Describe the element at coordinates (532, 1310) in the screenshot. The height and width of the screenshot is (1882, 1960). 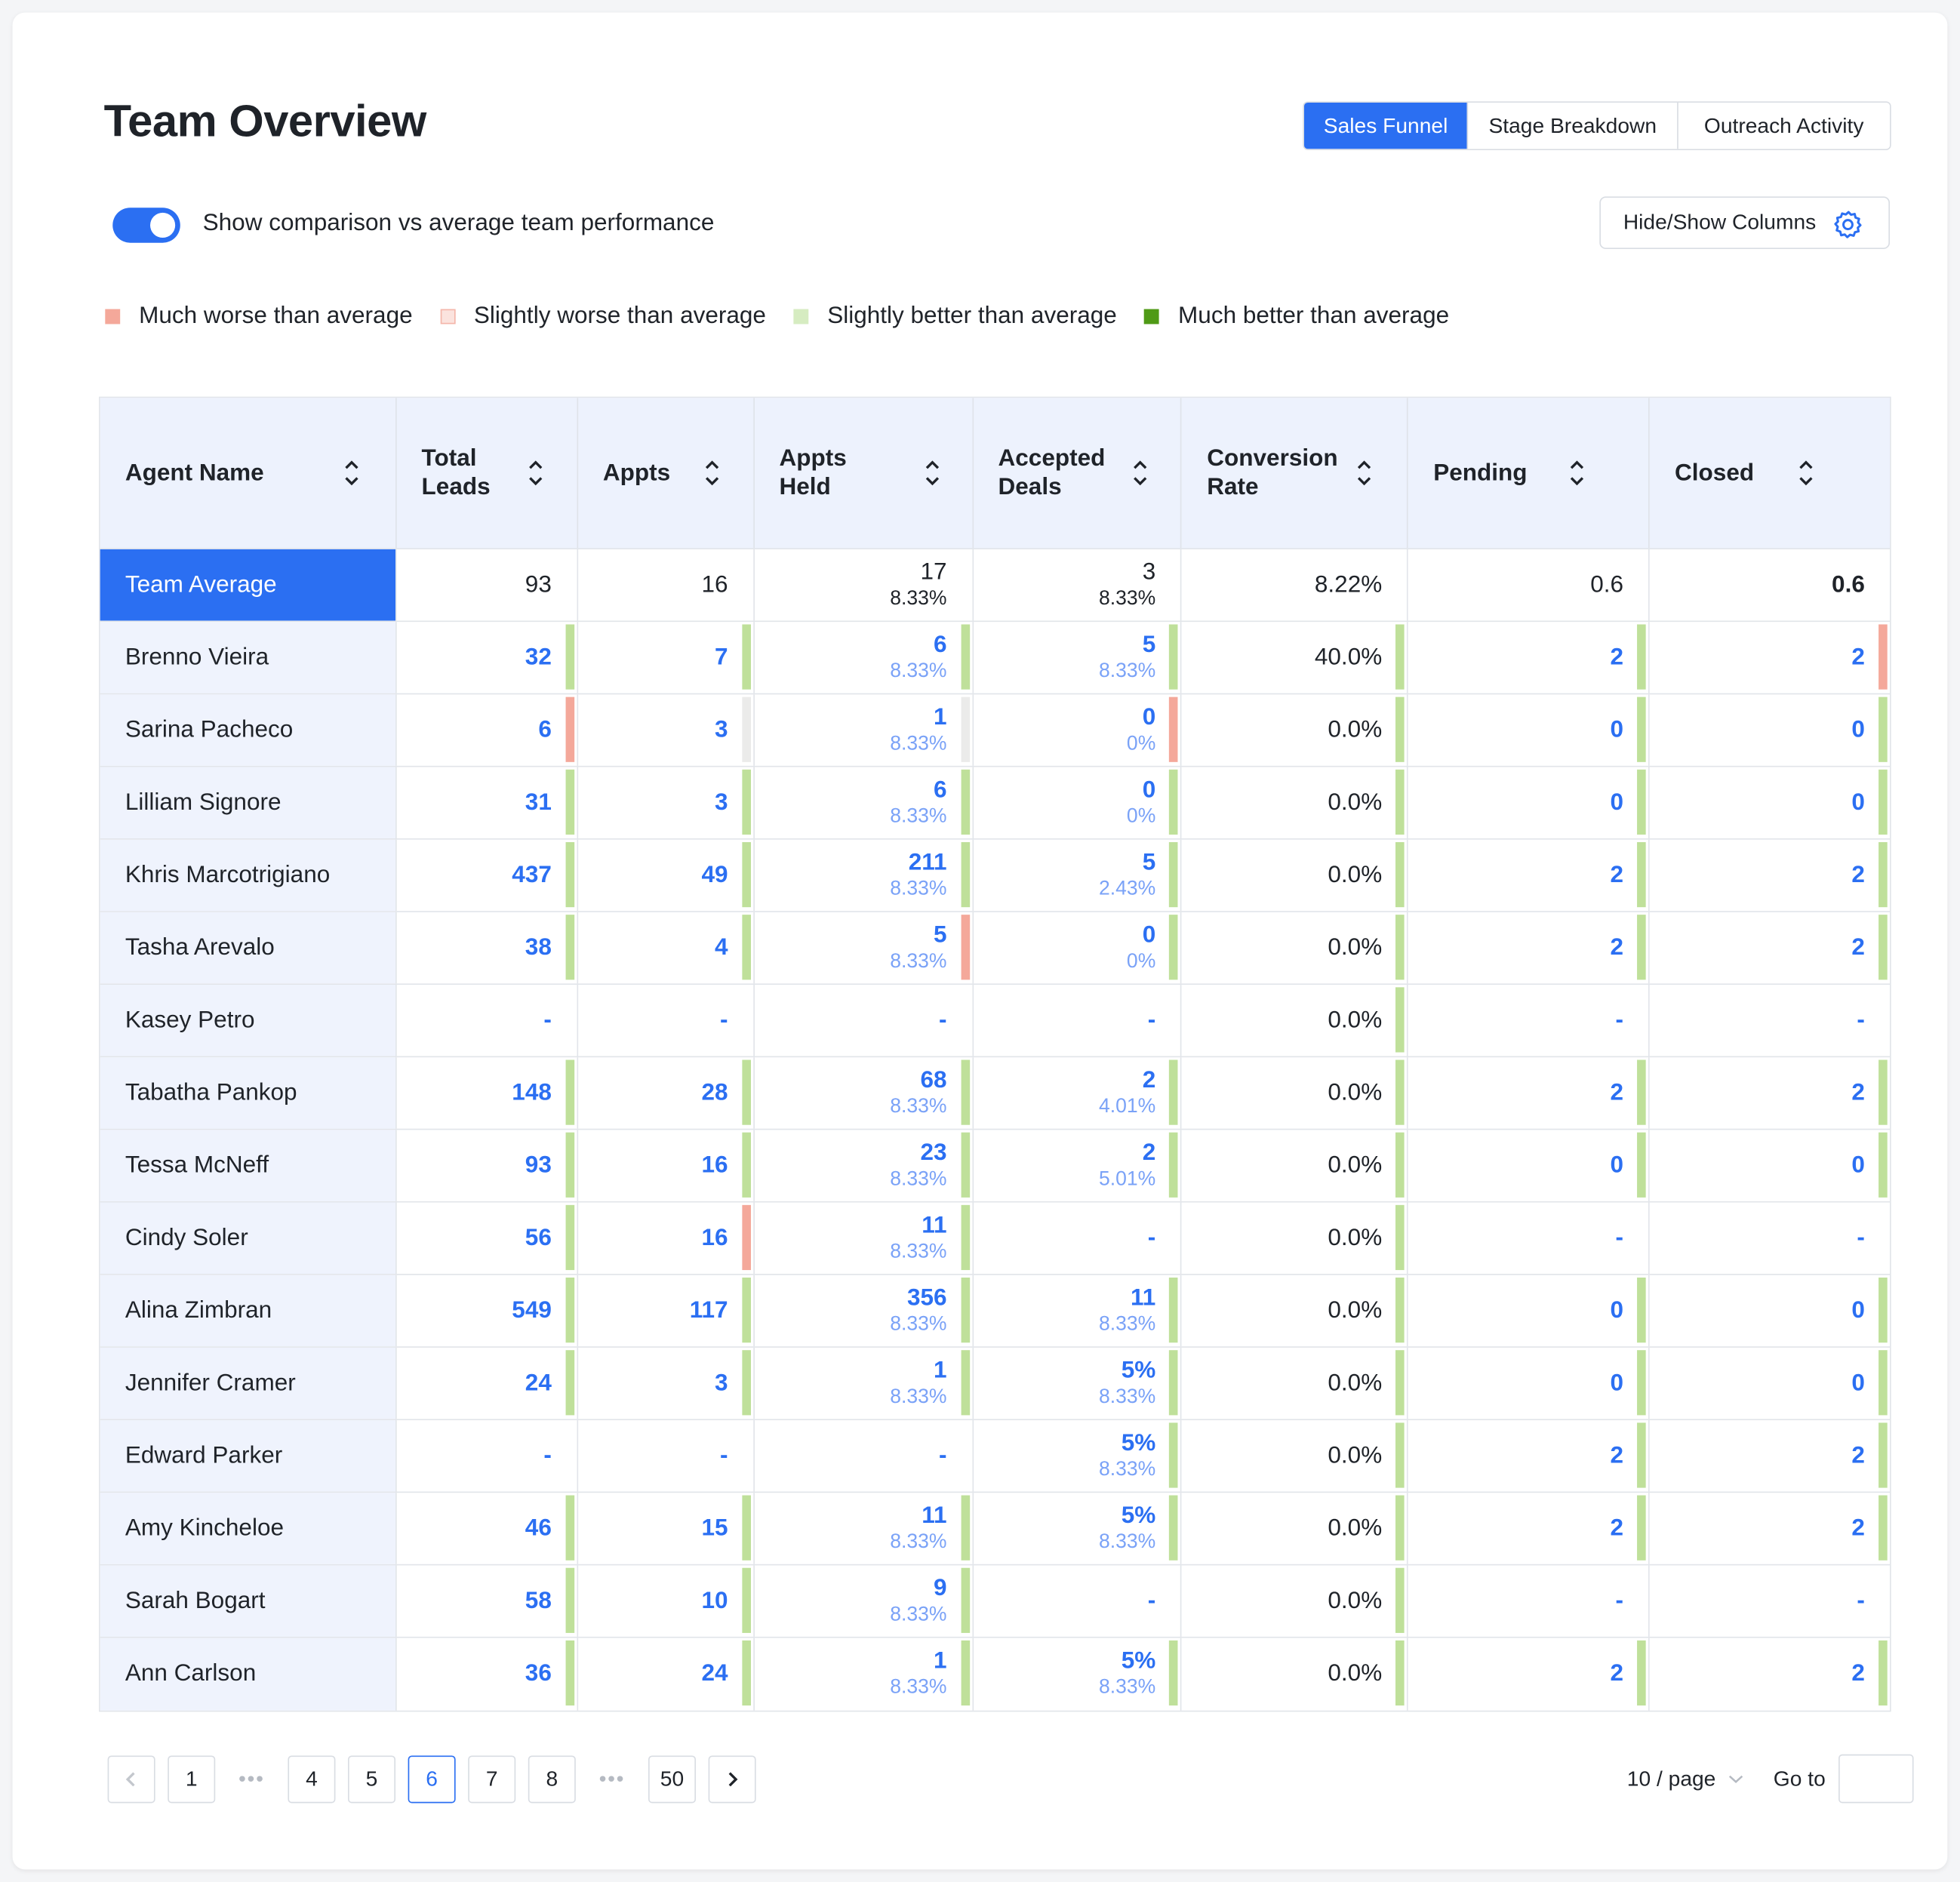
I see `cell-value: 549` at that location.